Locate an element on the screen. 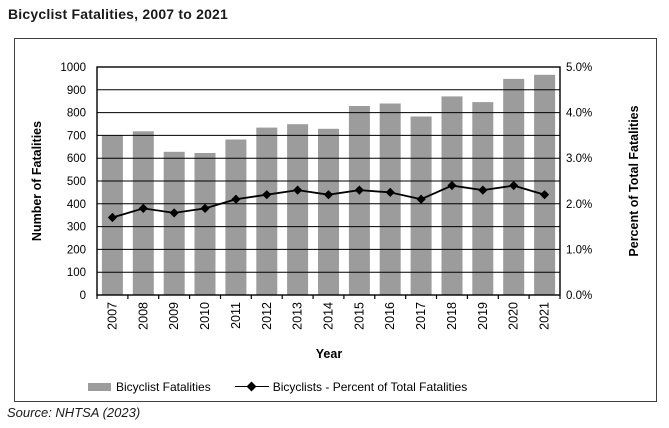  xtick-label-2019: 2019 is located at coordinates (483, 316).